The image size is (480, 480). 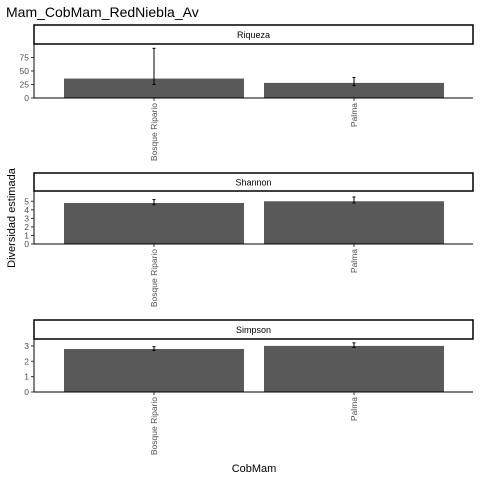 What do you see at coordinates (254, 469) in the screenshot?
I see `x-axis-label: CobMam` at bounding box center [254, 469].